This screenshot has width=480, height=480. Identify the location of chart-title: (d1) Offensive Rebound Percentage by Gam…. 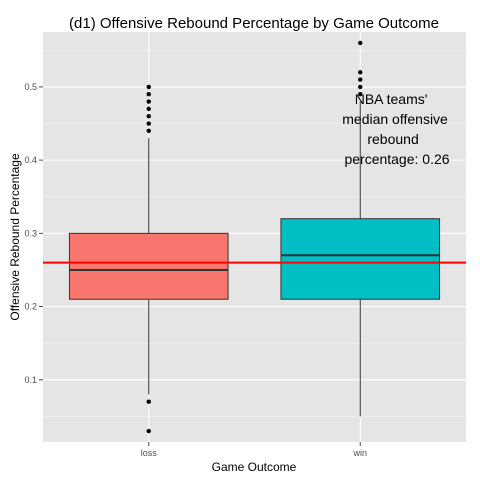
(254, 23).